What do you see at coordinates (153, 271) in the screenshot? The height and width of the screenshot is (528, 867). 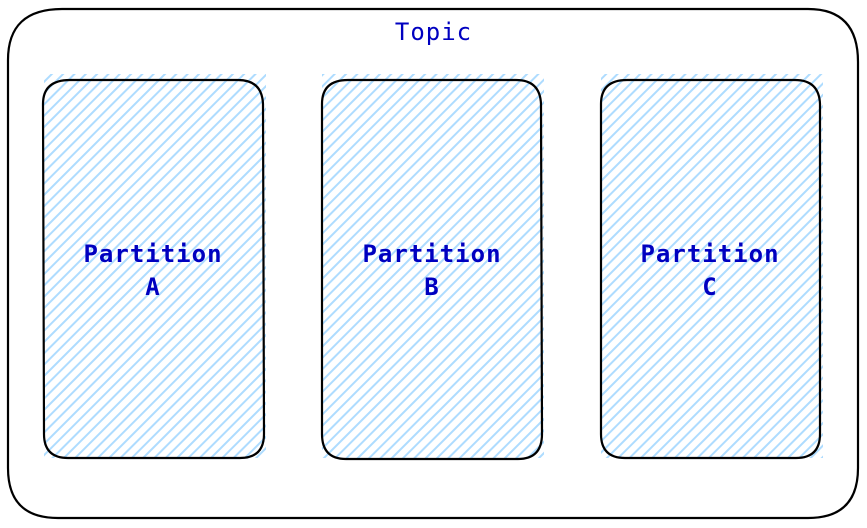 I see `partition-a-label: Partition A` at bounding box center [153, 271].